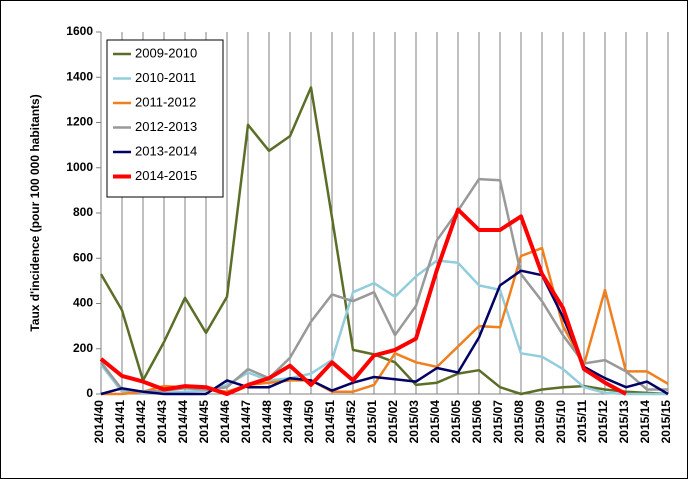 This screenshot has height=479, width=688. Describe the element at coordinates (166, 175) in the screenshot. I see `legend-label: 2014-2015` at that location.